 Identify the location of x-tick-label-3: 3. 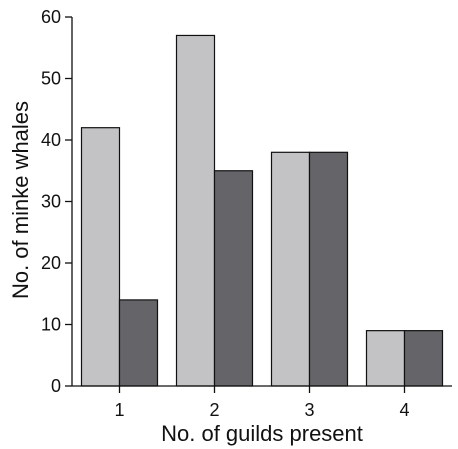
(309, 410).